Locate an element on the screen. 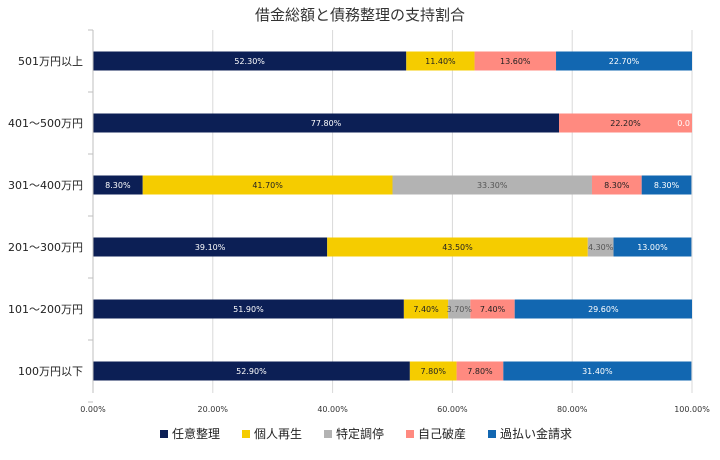 The height and width of the screenshot is (460, 720). x-tick-label: 40.00% is located at coordinates (332, 409).